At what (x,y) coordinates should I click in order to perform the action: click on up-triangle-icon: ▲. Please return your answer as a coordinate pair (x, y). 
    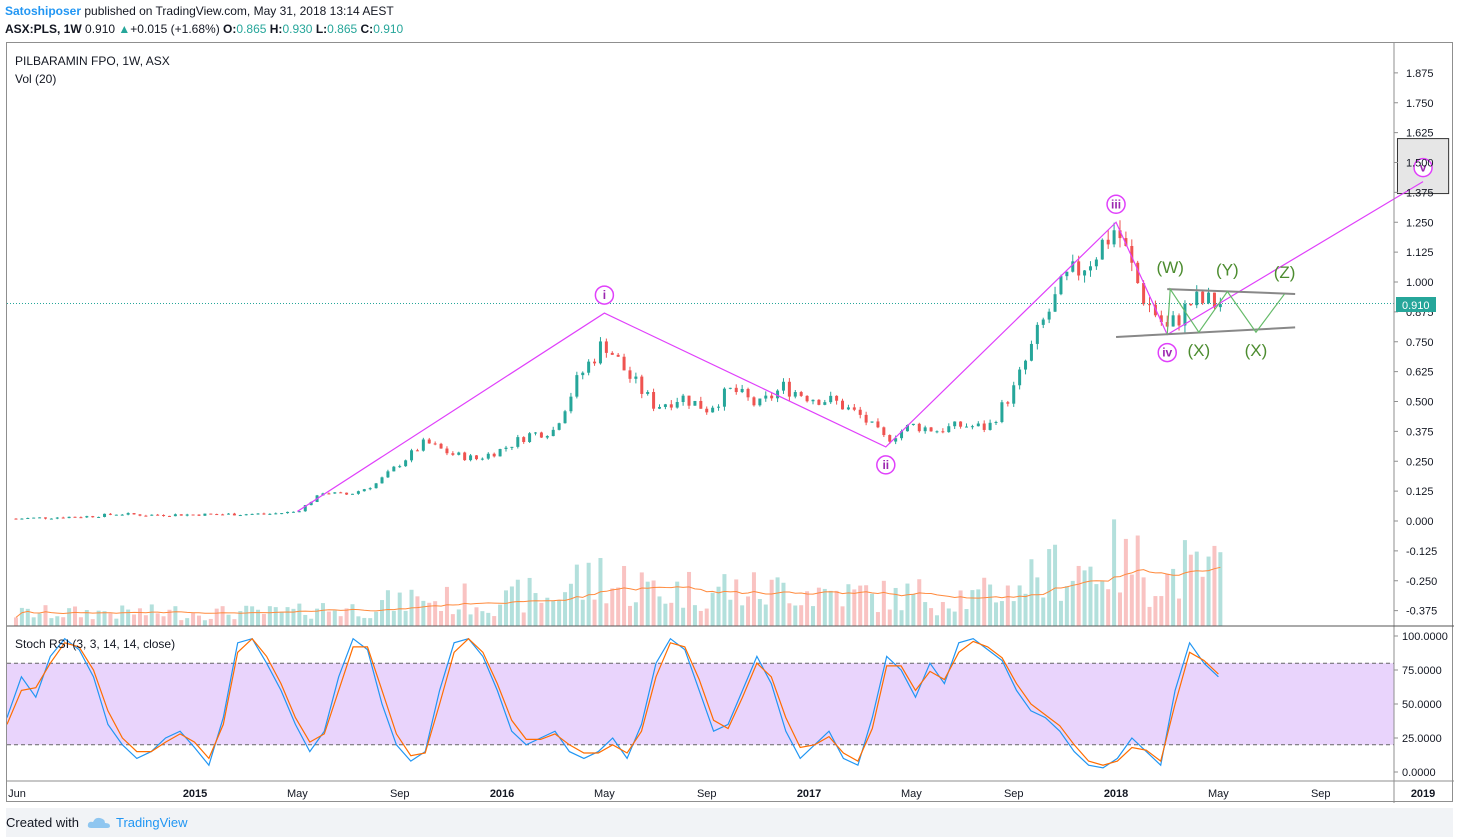
    Looking at the image, I should click on (124, 29).